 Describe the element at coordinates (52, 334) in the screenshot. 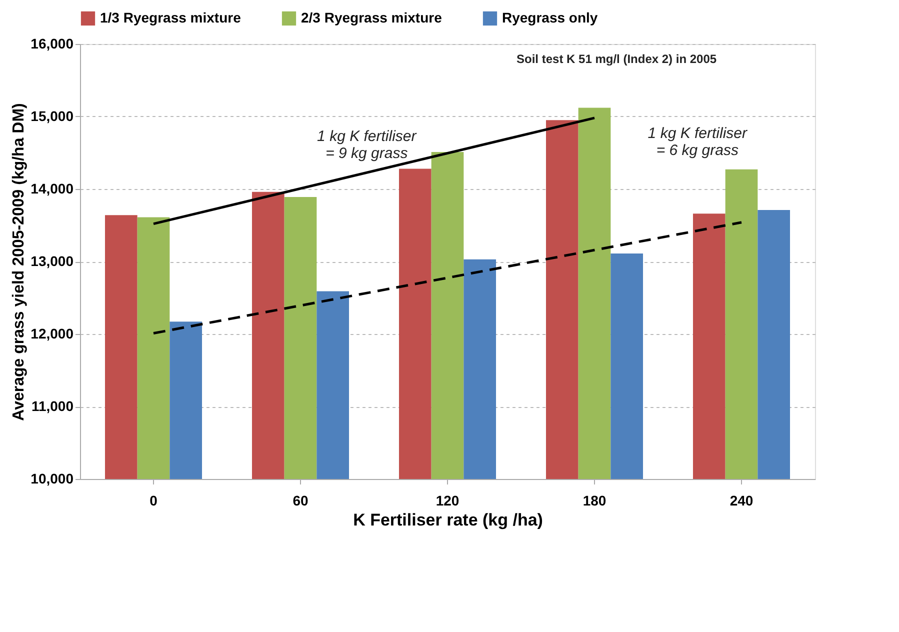

I see `y-tick-label: 12,000` at that location.